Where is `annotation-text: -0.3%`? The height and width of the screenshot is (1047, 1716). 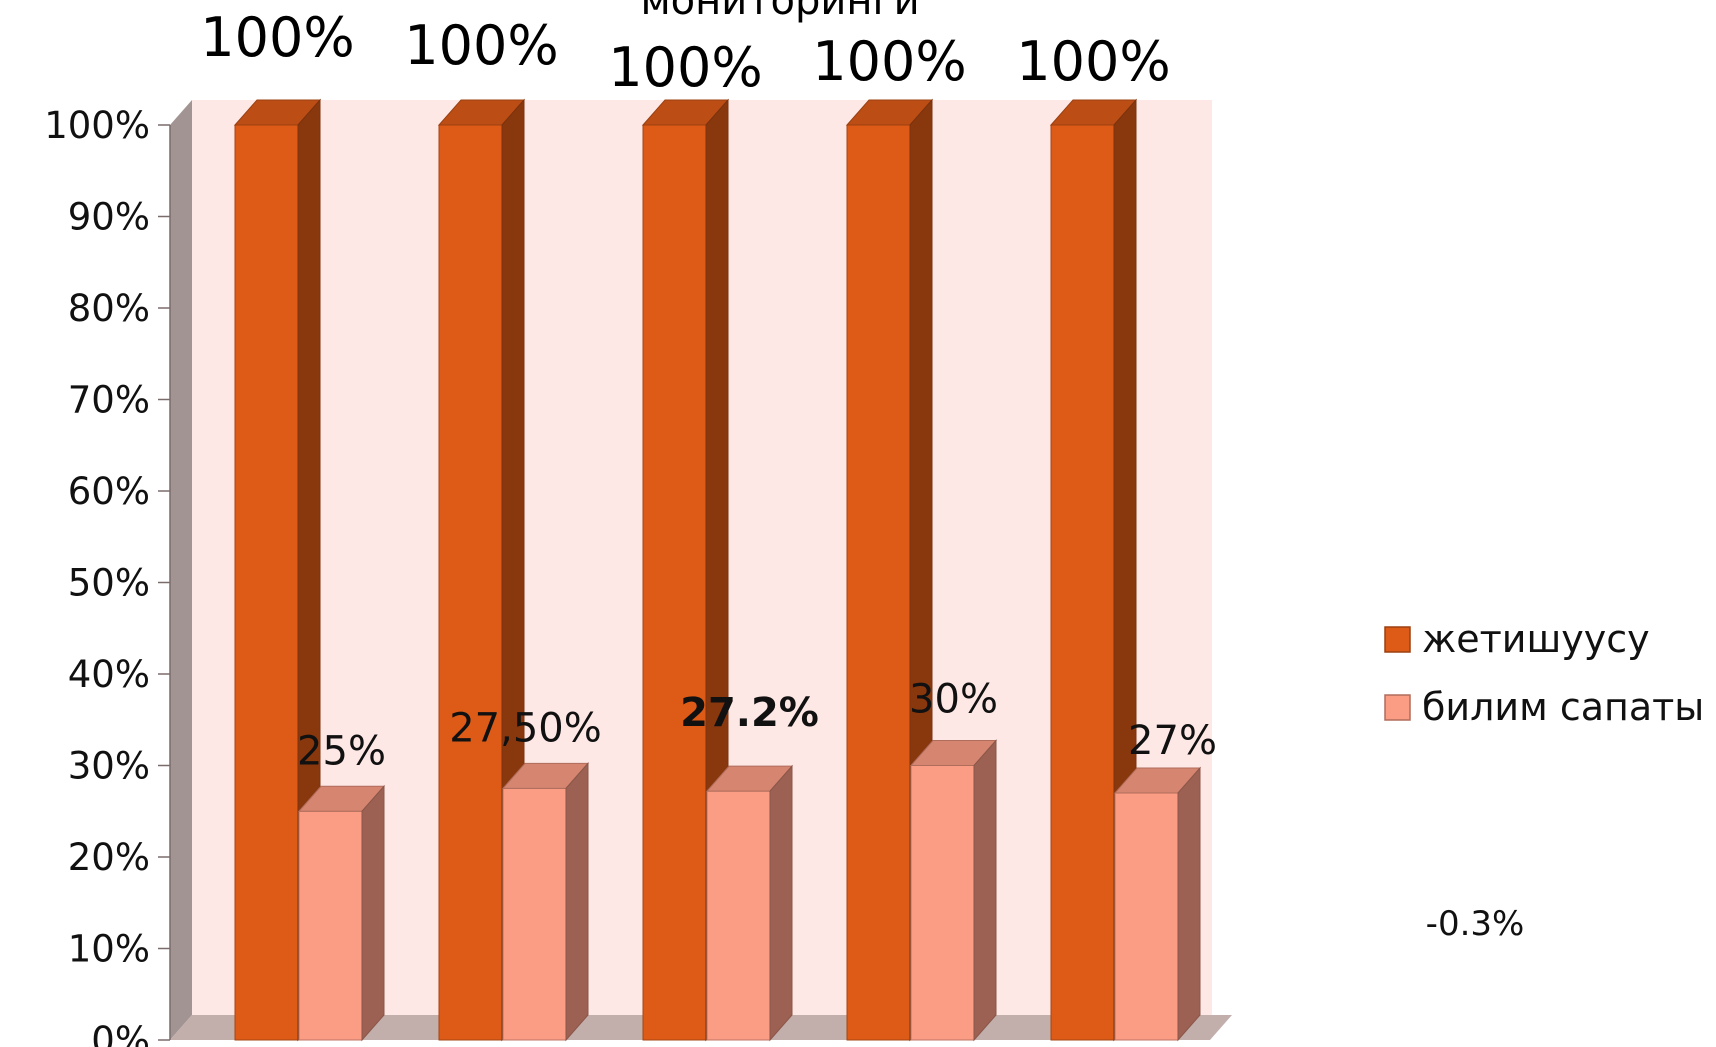
annotation-text: -0.3% is located at coordinates (1475, 924).